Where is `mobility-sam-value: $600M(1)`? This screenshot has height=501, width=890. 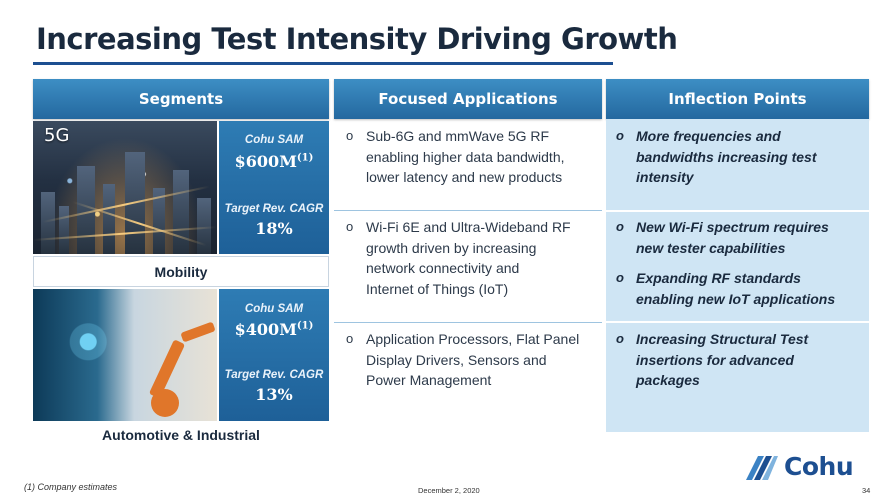 mobility-sam-value: $600M(1) is located at coordinates (274, 161).